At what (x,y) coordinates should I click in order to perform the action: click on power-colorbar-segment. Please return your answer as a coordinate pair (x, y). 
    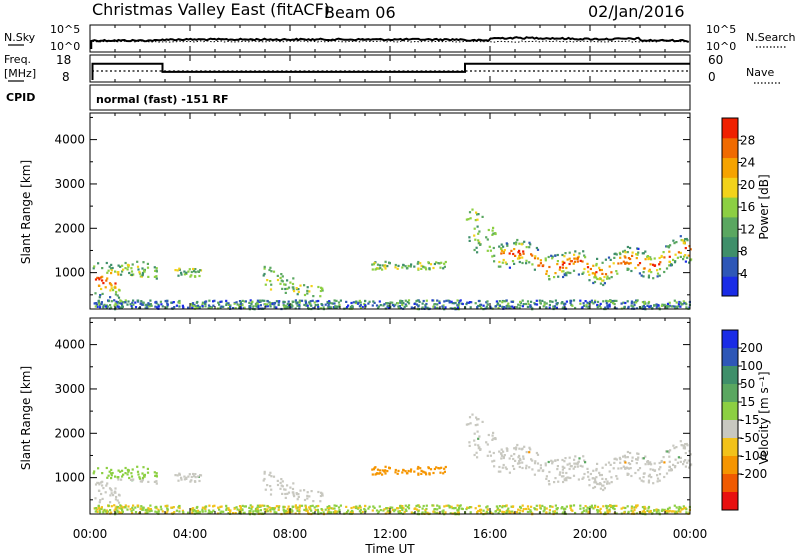
    Looking at the image, I should click on (730, 286).